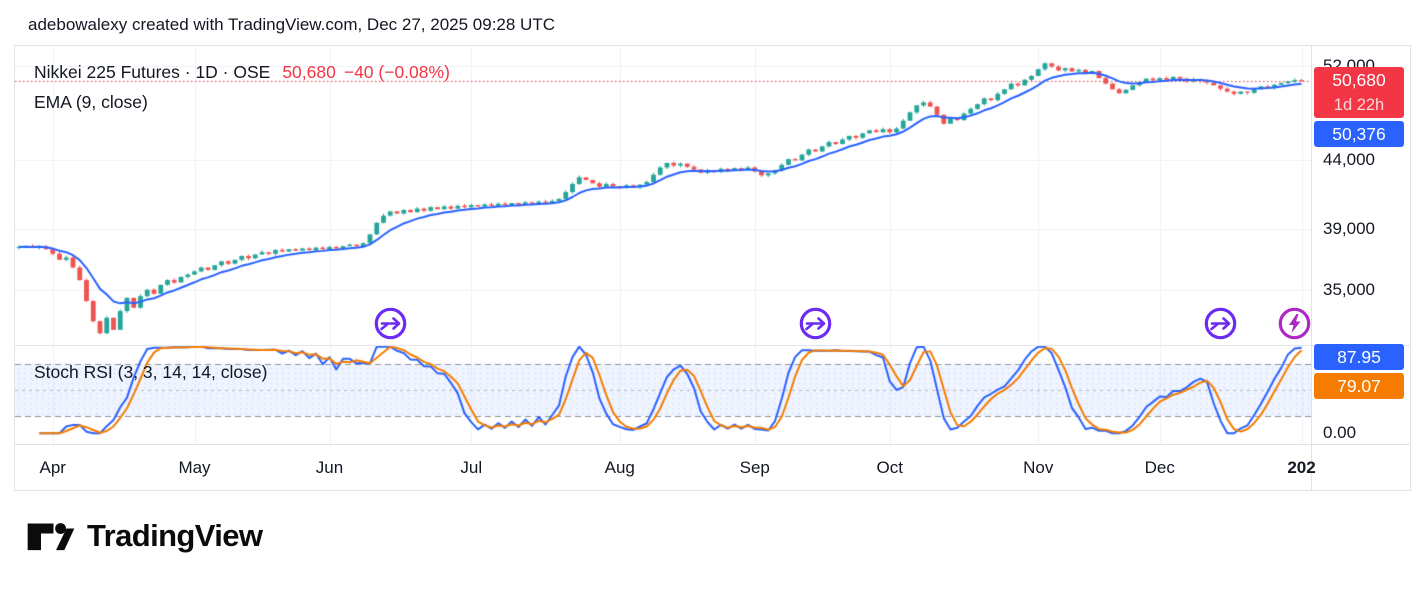 This screenshot has width=1428, height=591. Describe the element at coordinates (1294, 323) in the screenshot. I see `lightning-bolt-icon` at that location.